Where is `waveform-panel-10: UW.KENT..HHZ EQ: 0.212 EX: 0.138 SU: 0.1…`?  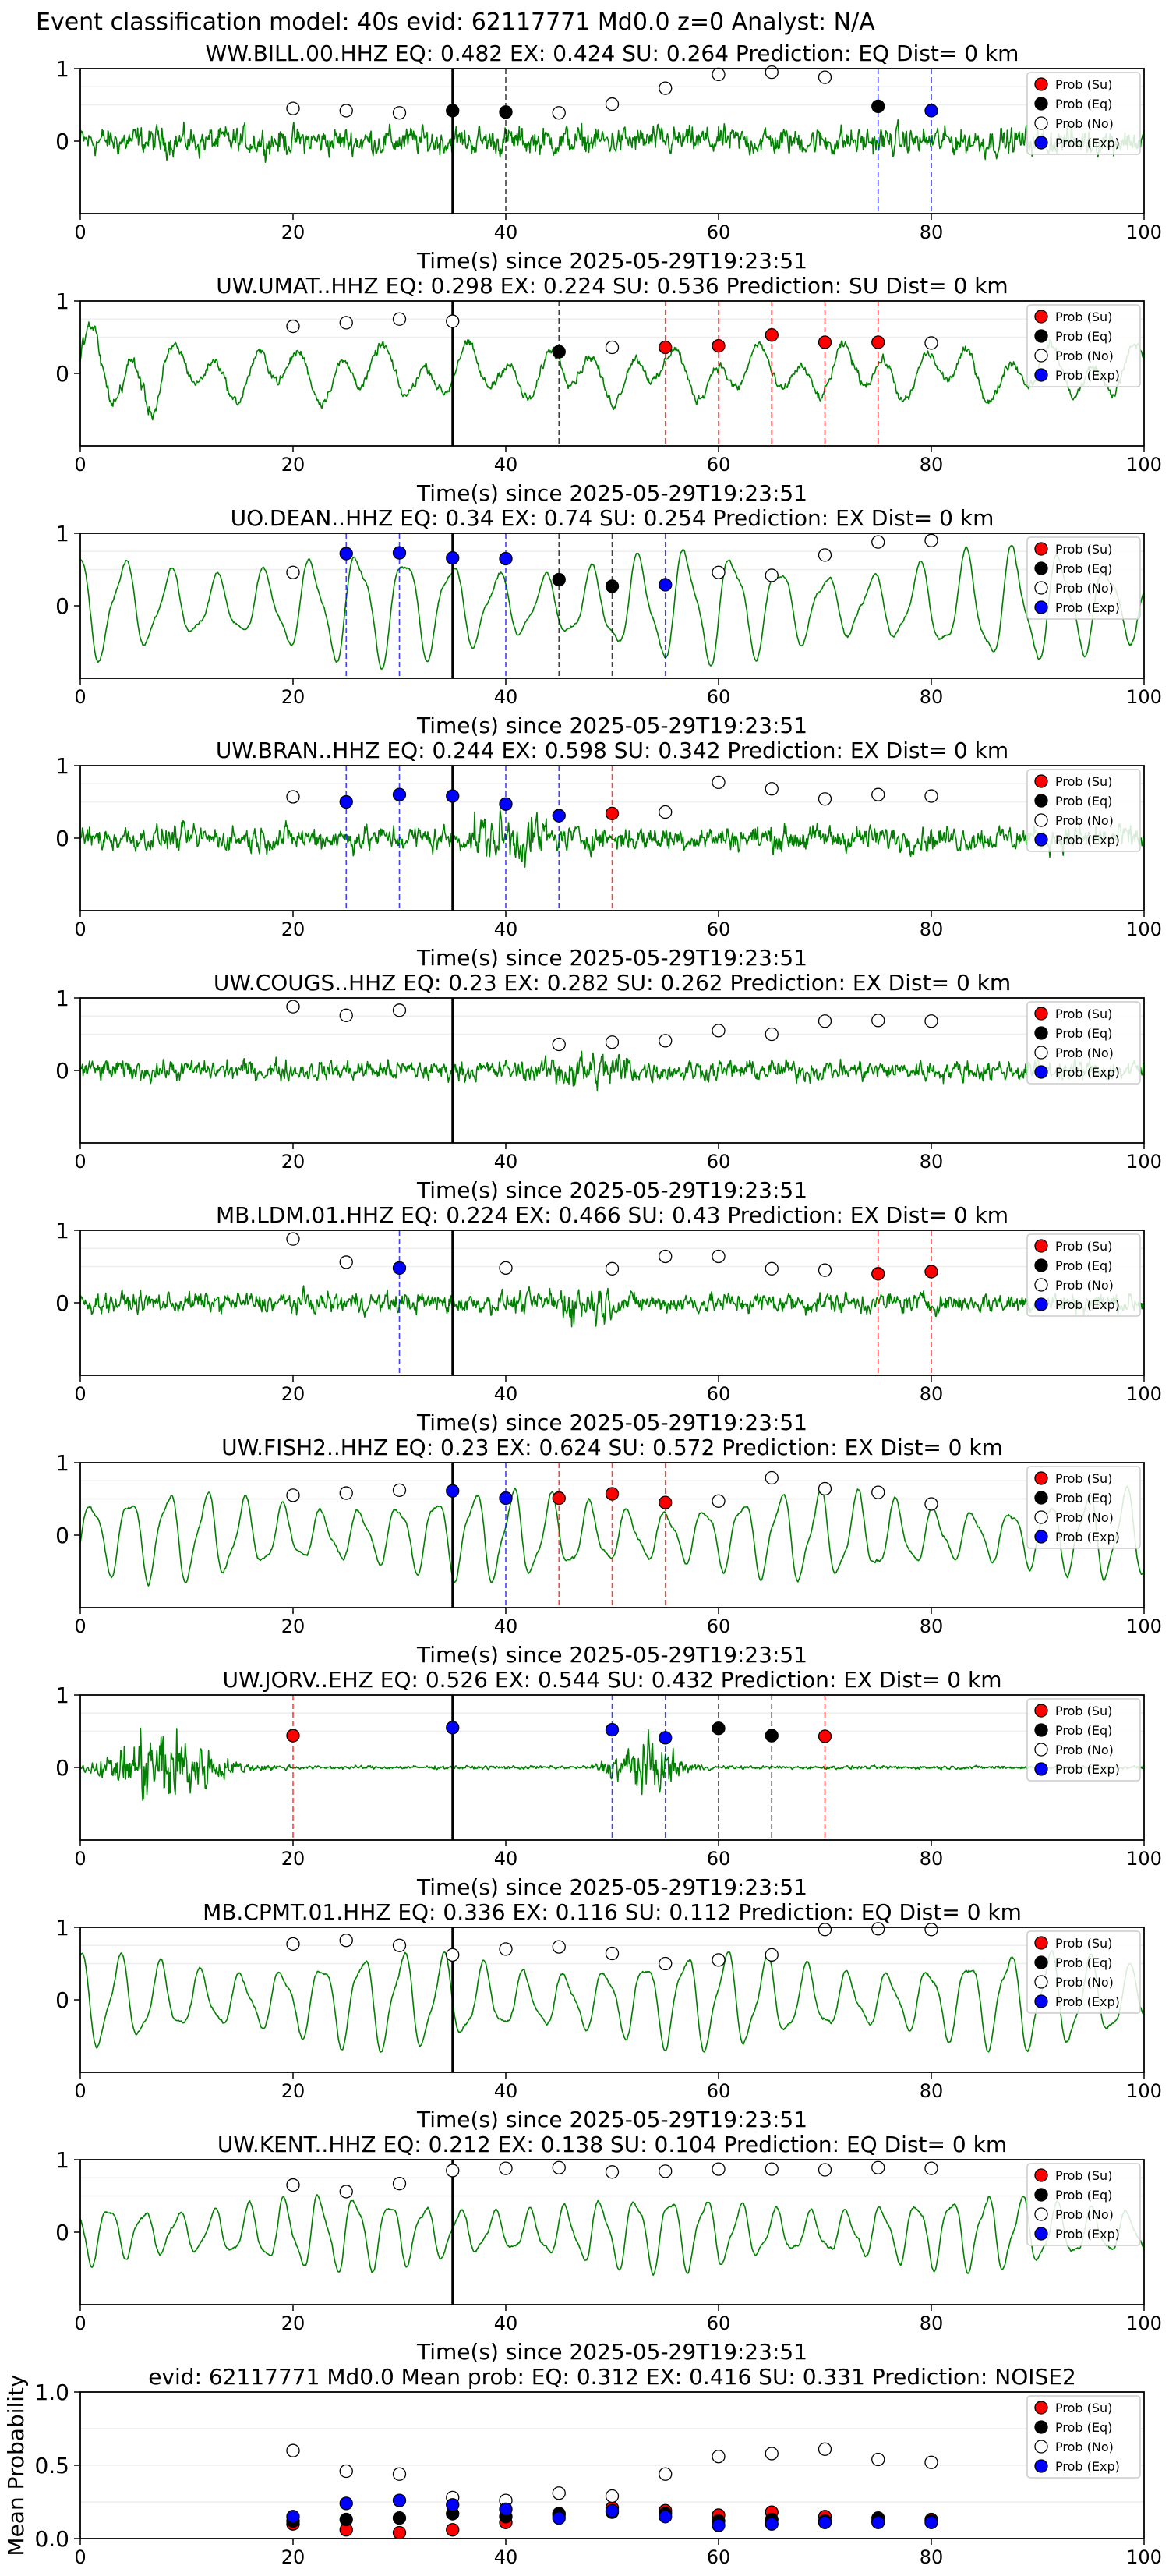
waveform-panel-10: UW.KENT..HHZ EQ: 0.212 EX: 0.138 SU: 0.1… is located at coordinates (608, 2248).